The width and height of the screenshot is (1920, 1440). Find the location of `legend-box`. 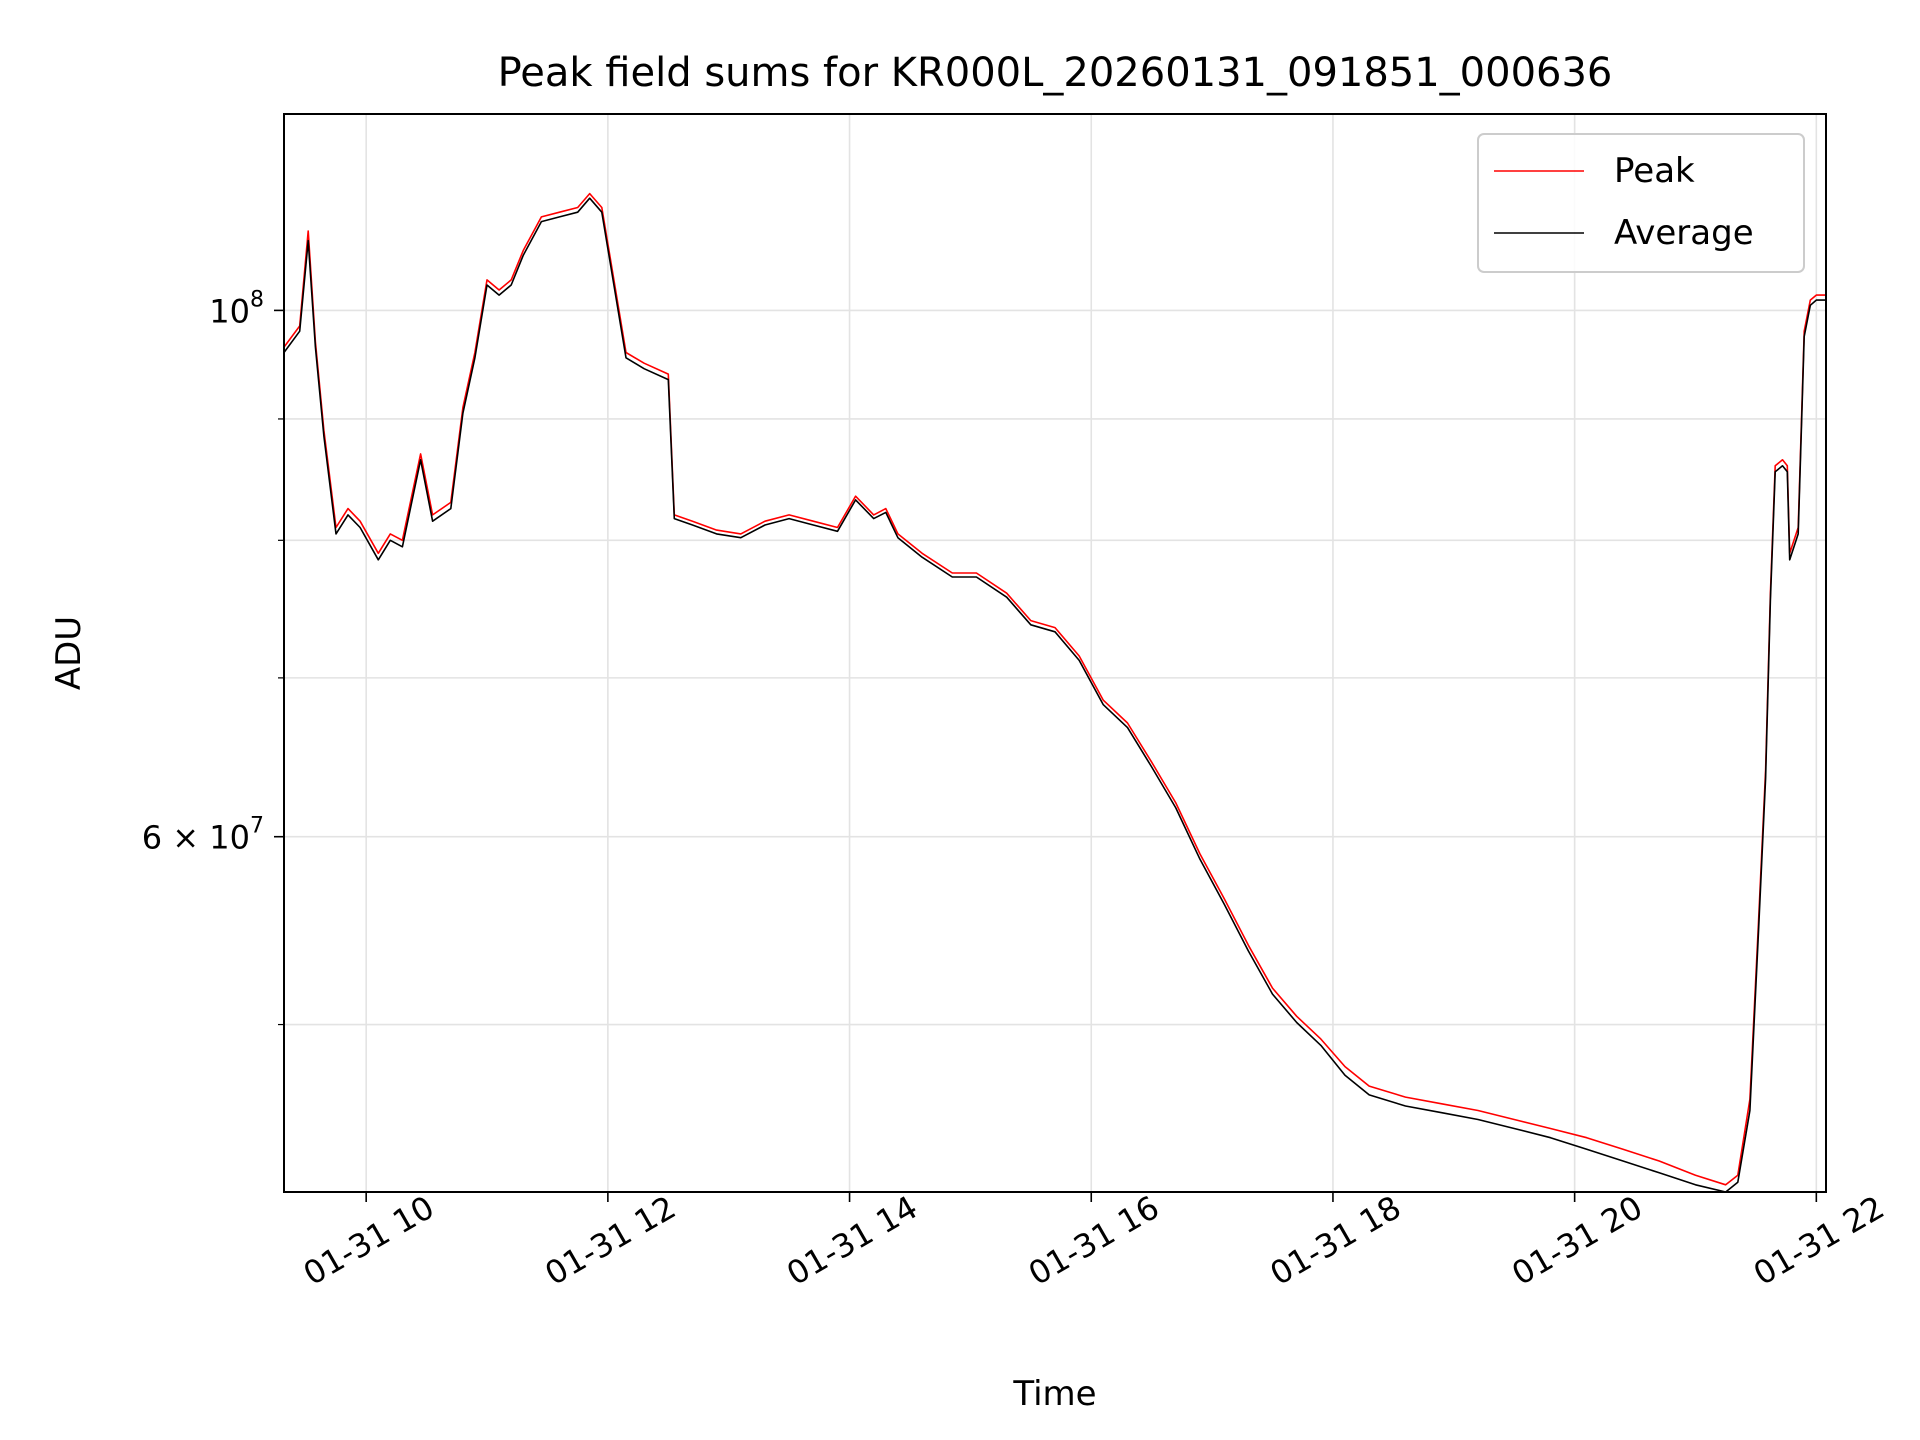

legend-box is located at coordinates (1641, 203).